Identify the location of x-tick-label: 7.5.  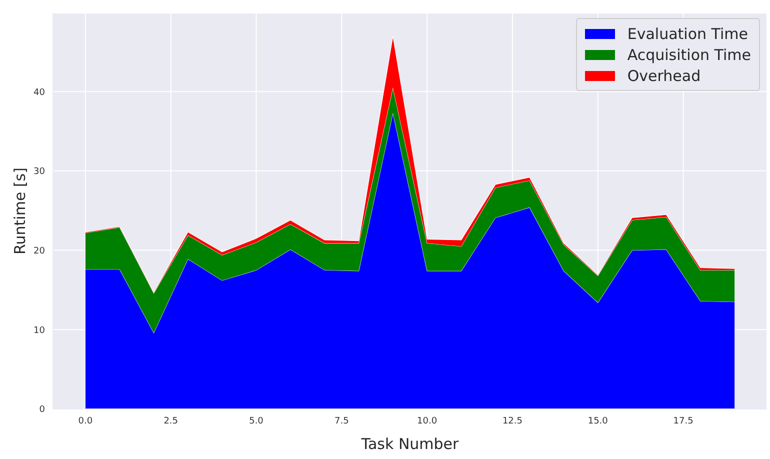
(341, 421).